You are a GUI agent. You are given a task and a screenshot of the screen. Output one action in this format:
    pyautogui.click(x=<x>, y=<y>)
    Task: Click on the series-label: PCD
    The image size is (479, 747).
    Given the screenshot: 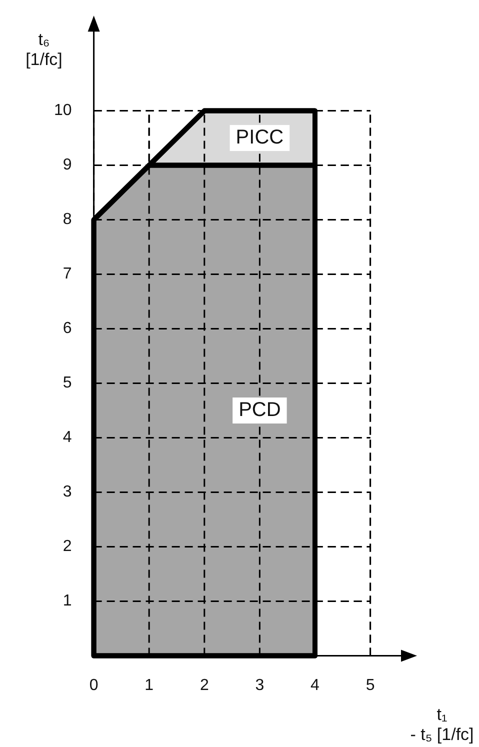 What is the action you would take?
    pyautogui.click(x=259, y=410)
    